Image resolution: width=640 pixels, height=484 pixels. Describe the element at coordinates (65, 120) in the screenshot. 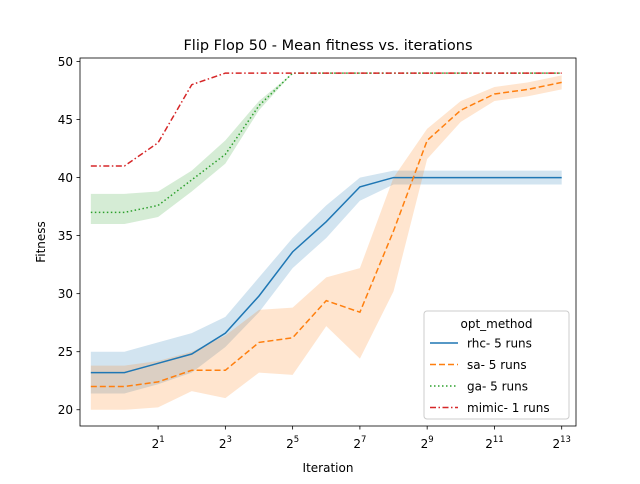

I see `y-tick-label: 45` at that location.